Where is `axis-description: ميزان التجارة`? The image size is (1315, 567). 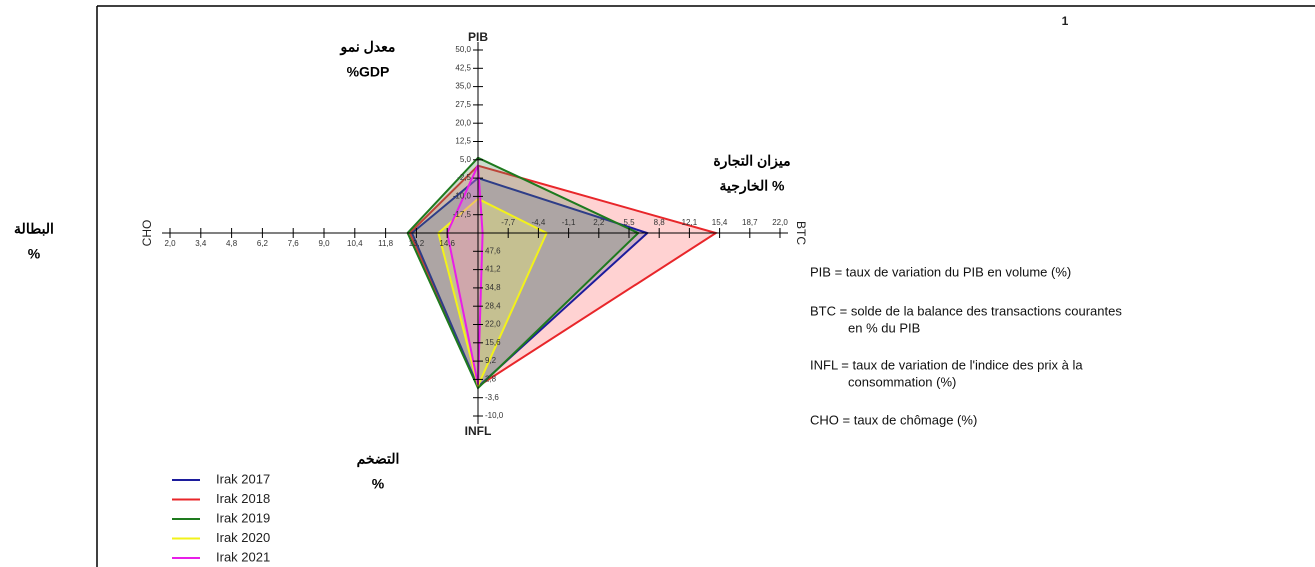 axis-description: ميزان التجارة is located at coordinates (751, 161).